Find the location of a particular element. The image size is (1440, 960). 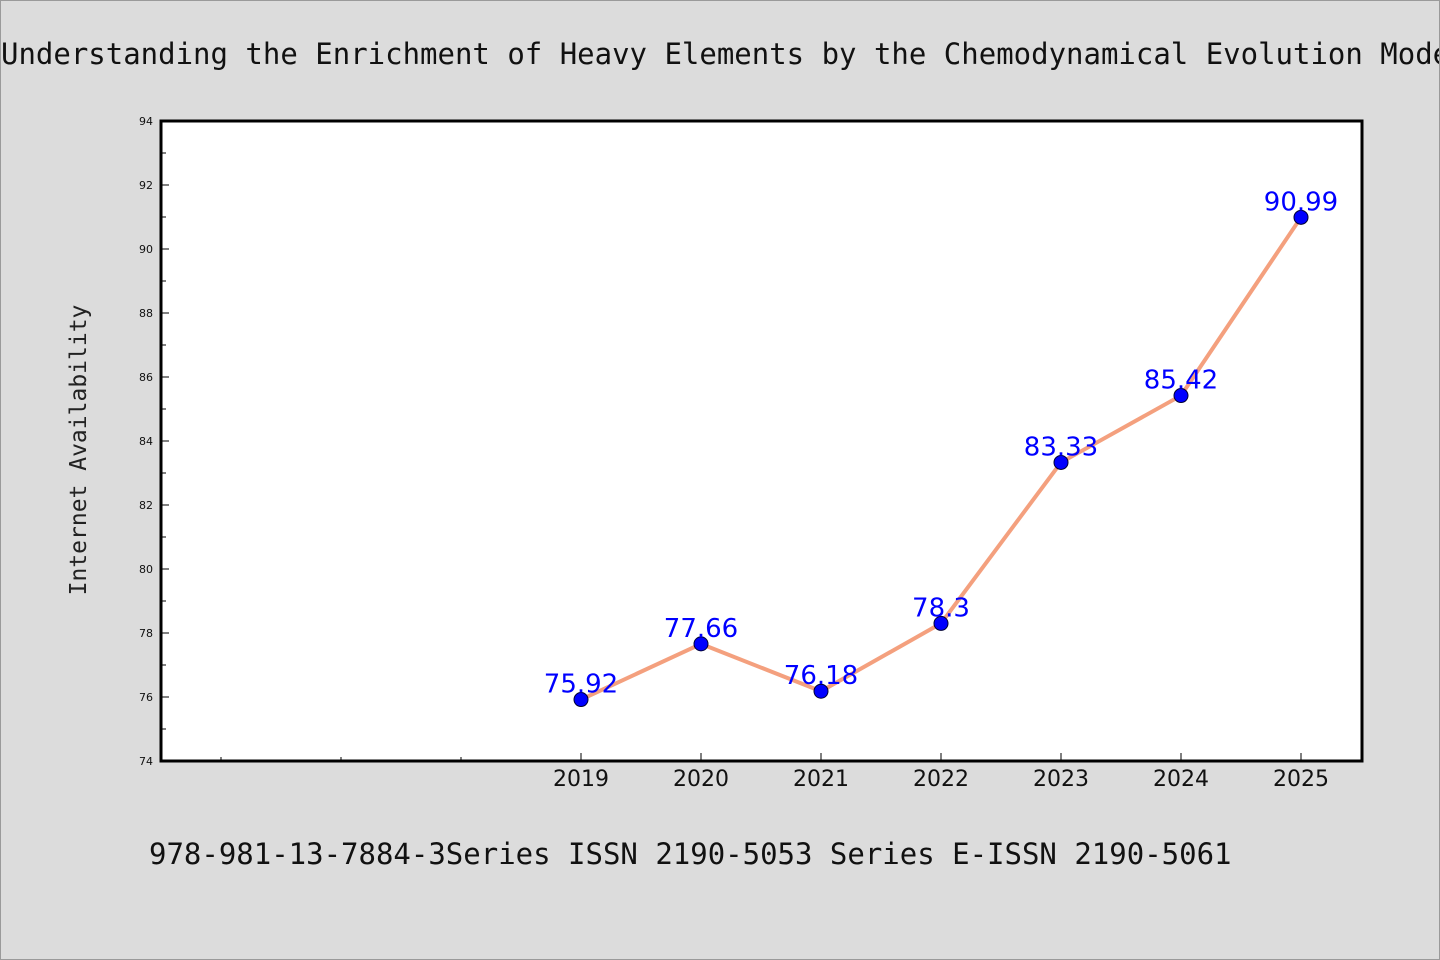

y-axis: 74 76 78 80 82 84 86 88 90 92 94 is located at coordinates (154, 441).